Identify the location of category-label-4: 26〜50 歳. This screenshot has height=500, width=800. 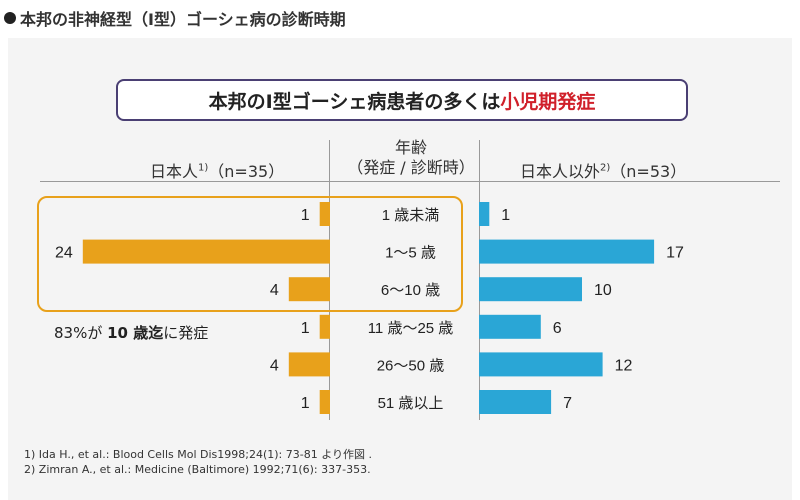
(411, 365).